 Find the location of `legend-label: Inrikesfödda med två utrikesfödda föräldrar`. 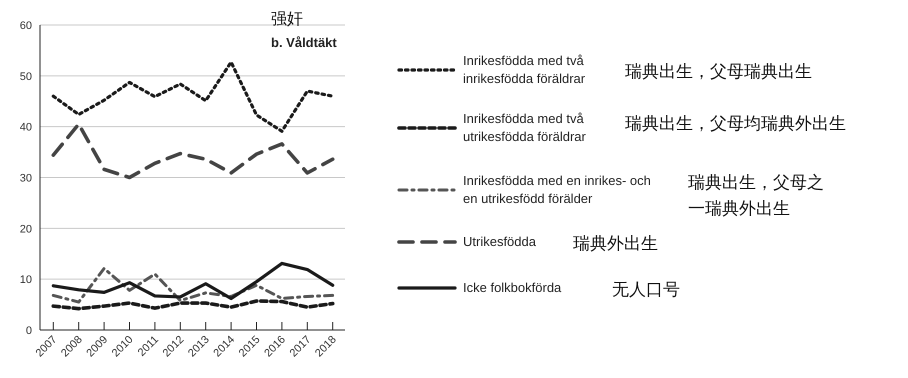

legend-label: Inrikesfödda med två utrikesfödda föräldrar is located at coordinates (524, 127).